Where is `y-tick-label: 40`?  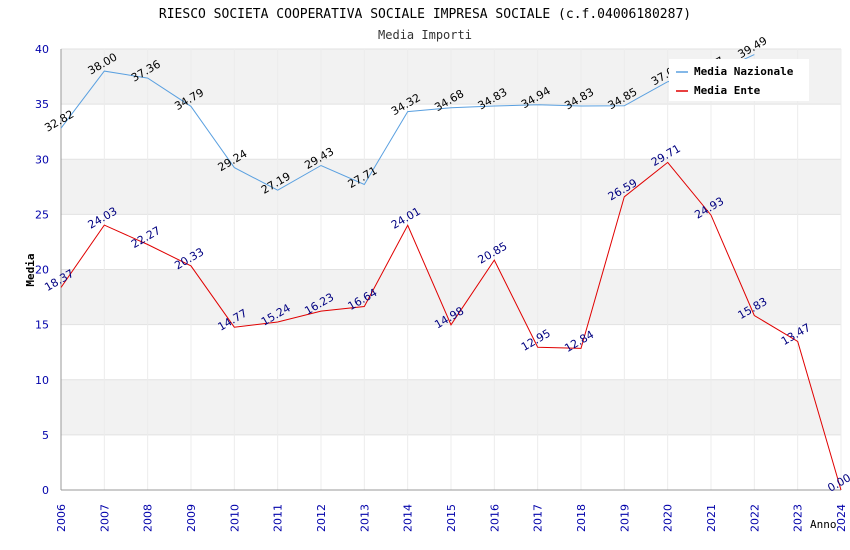
y-tick-label: 40 is located at coordinates (42, 49).